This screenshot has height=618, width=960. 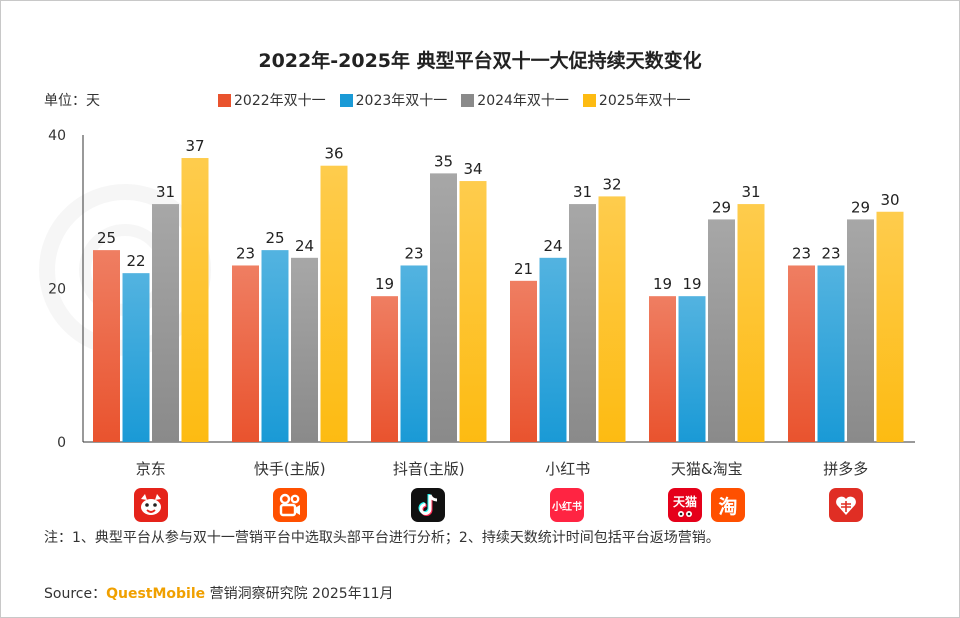 I want to click on douyin-logo-icon, so click(x=428, y=505).